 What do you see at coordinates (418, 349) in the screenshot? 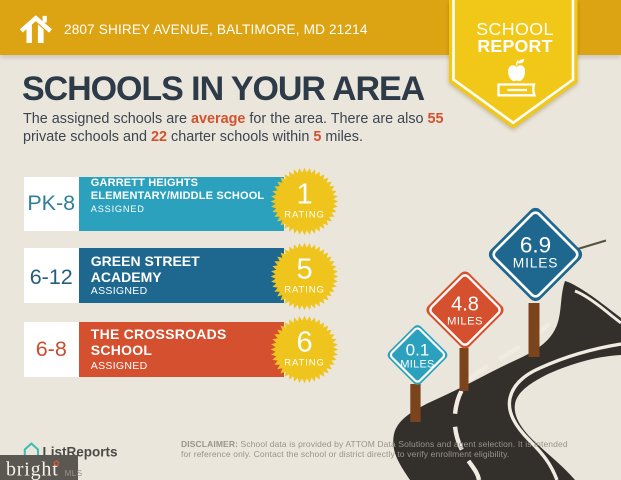
I see `svg-text: 0.1` at bounding box center [418, 349].